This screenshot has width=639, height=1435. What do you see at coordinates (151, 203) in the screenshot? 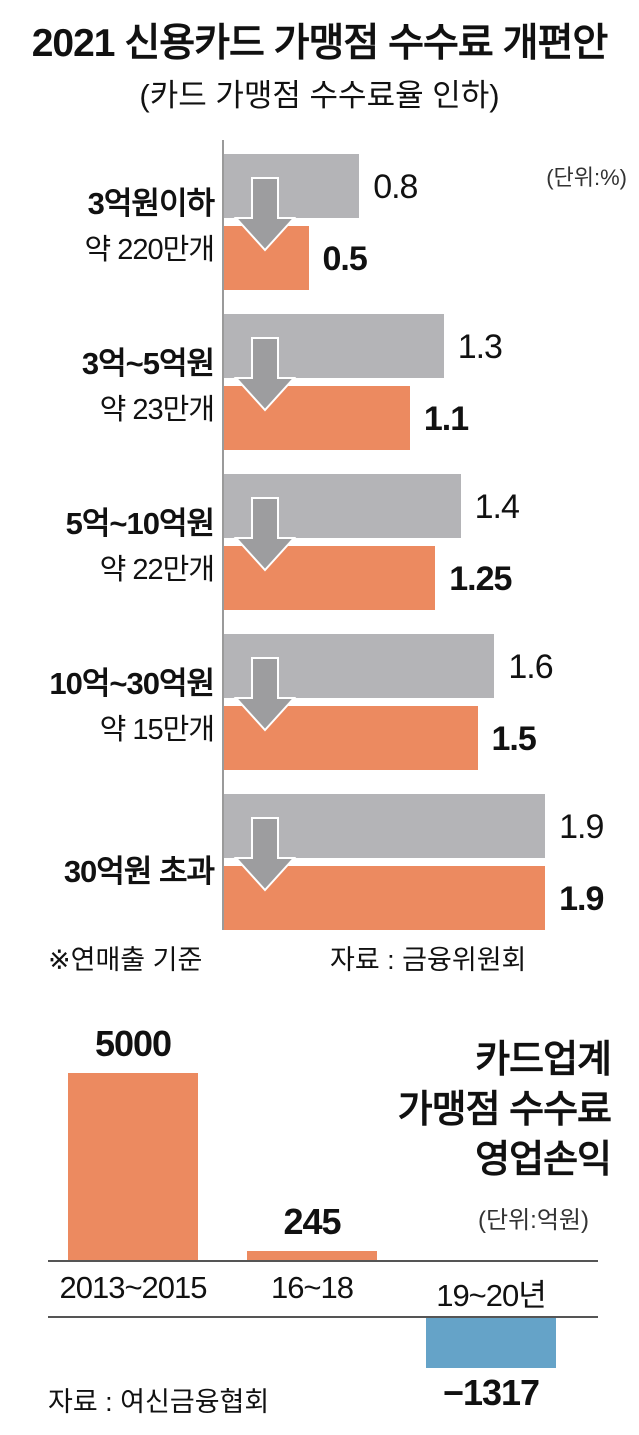
I see `category-label: 3억원이하` at bounding box center [151, 203].